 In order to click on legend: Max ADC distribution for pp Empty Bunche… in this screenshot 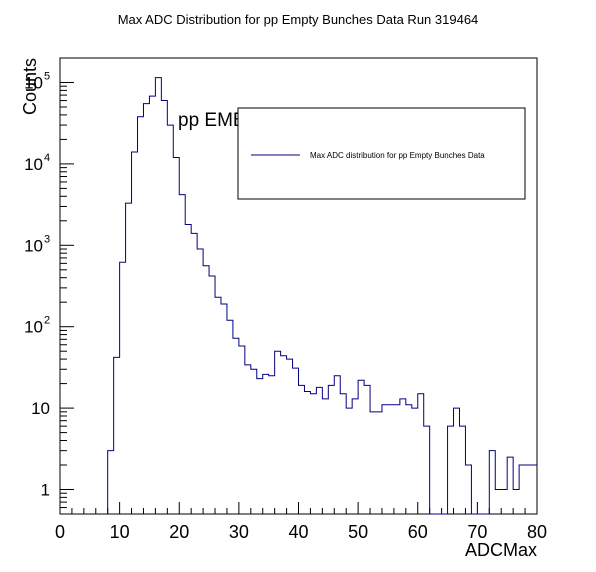, I will do `click(381, 153)`.